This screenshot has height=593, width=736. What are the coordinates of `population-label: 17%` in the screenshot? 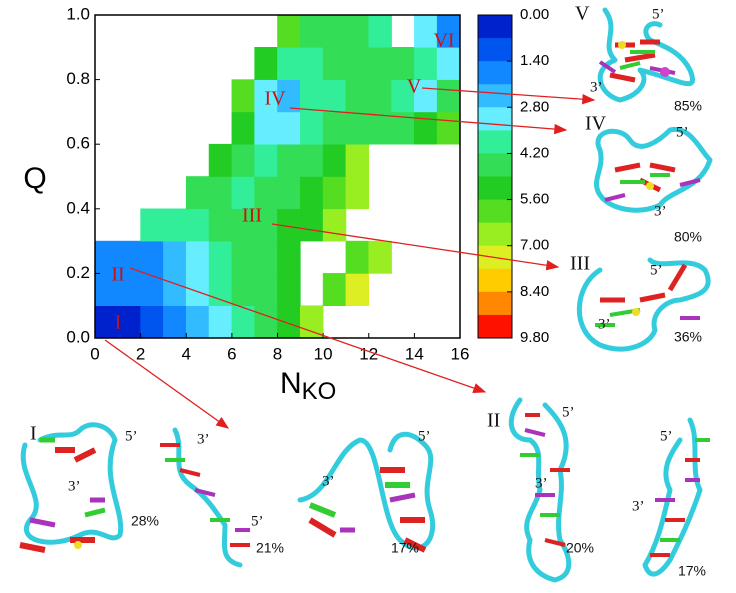 It's located at (405, 548).